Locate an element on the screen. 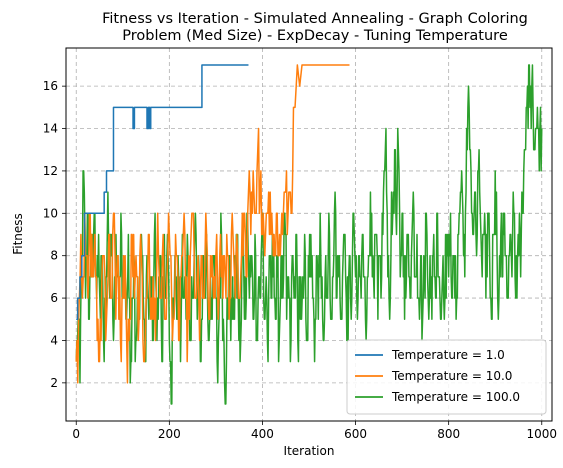 The height and width of the screenshot is (468, 563). x-tick-label: 0 is located at coordinates (76, 434).